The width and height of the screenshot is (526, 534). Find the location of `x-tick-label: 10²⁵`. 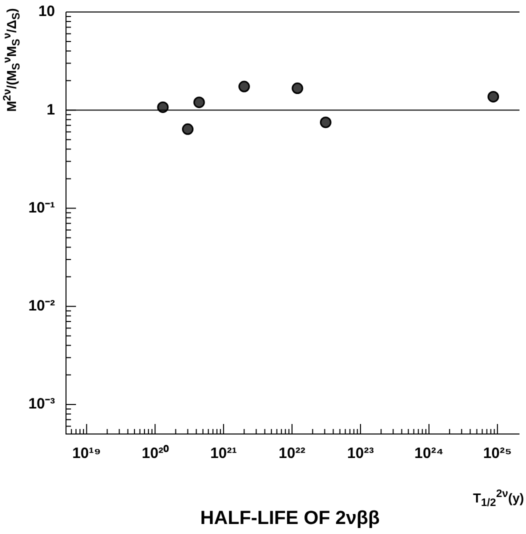

x-tick-label: 10²⁵ is located at coordinates (497, 453).